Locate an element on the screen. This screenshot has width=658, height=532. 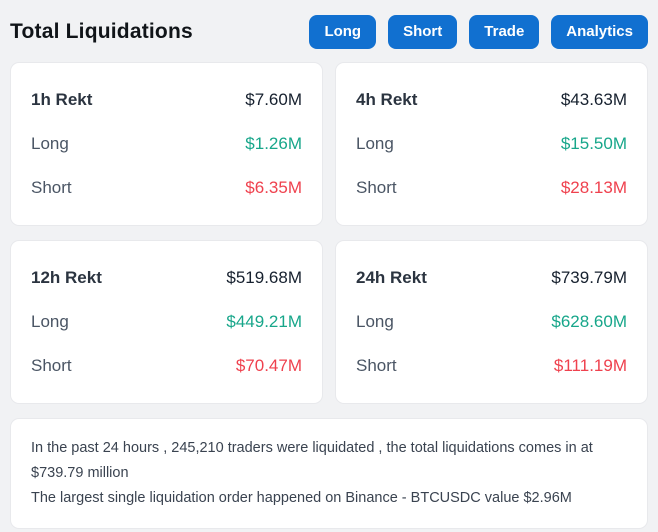
total-row: 4h Rekt $43.63M is located at coordinates (491, 100).